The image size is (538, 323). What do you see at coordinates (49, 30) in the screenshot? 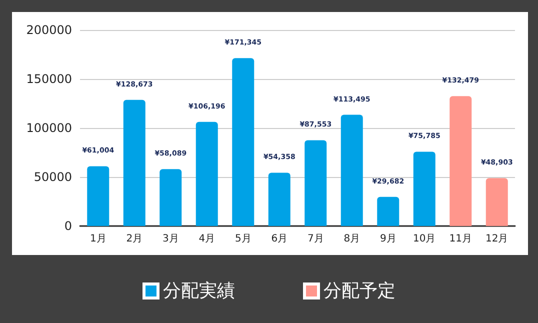
I see `y-tick-label: 200000` at bounding box center [49, 30].